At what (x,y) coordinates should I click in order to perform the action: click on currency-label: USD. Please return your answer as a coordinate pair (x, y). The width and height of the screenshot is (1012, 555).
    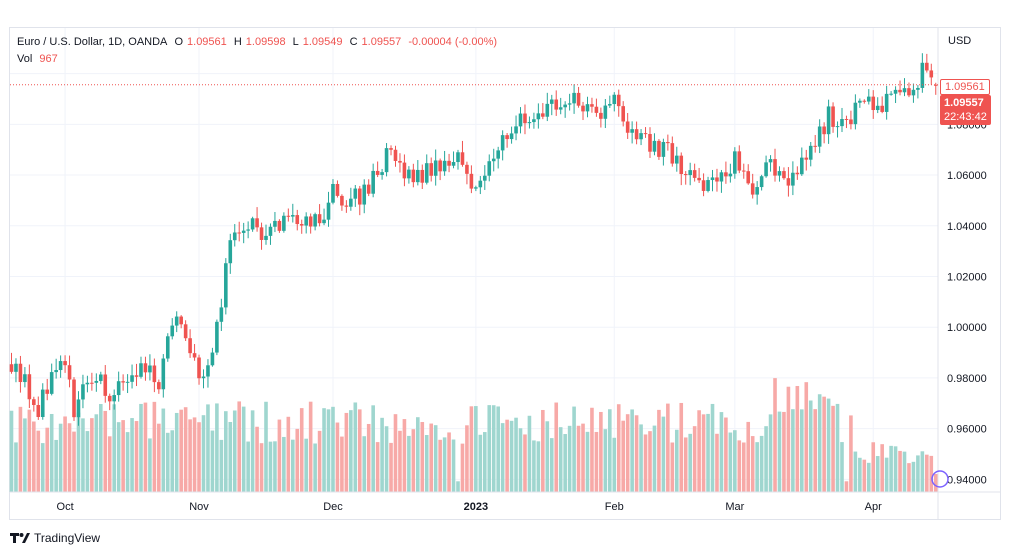
    Looking at the image, I should click on (960, 41).